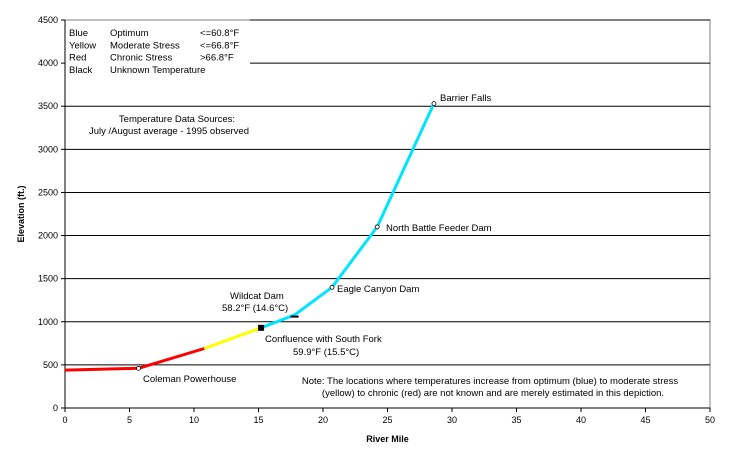  Describe the element at coordinates (516, 420) in the screenshot. I see `x-tick-label: 35` at that location.